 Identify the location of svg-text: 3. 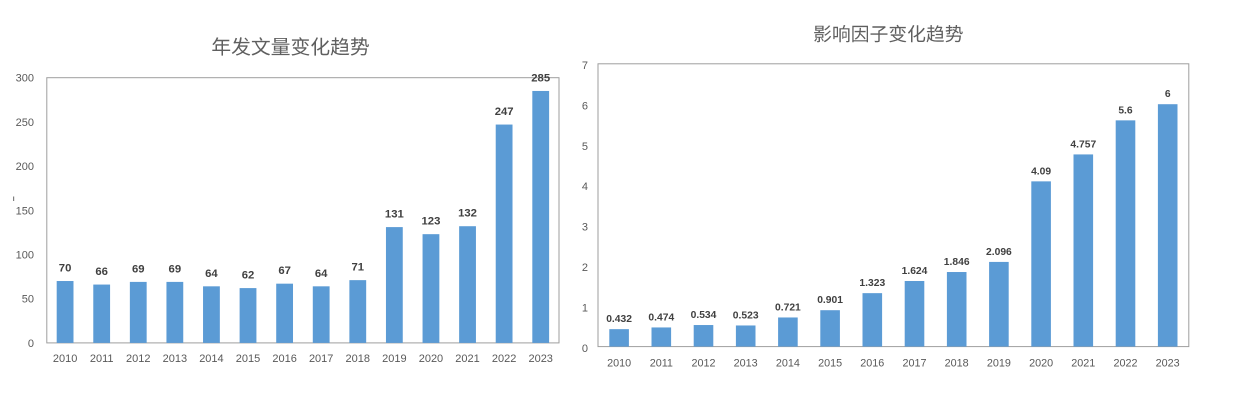
(585, 228).